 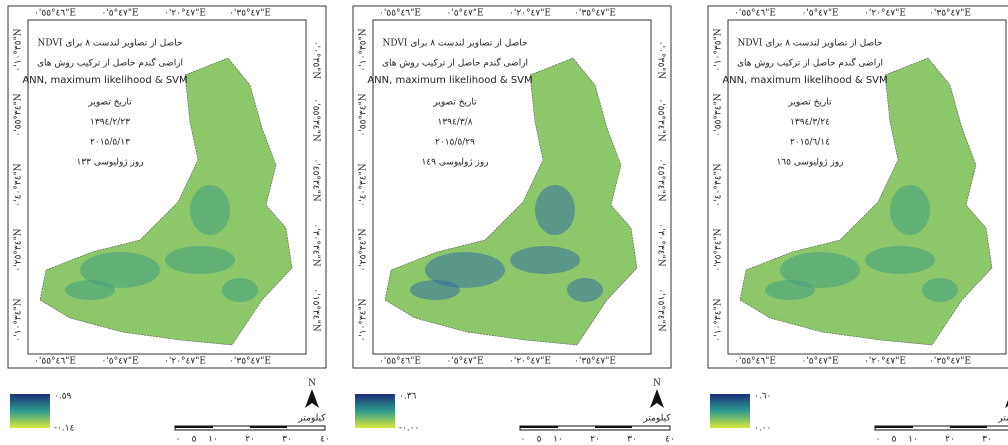 I want to click on legend-min: -٠.١٤, so click(x=64, y=429).